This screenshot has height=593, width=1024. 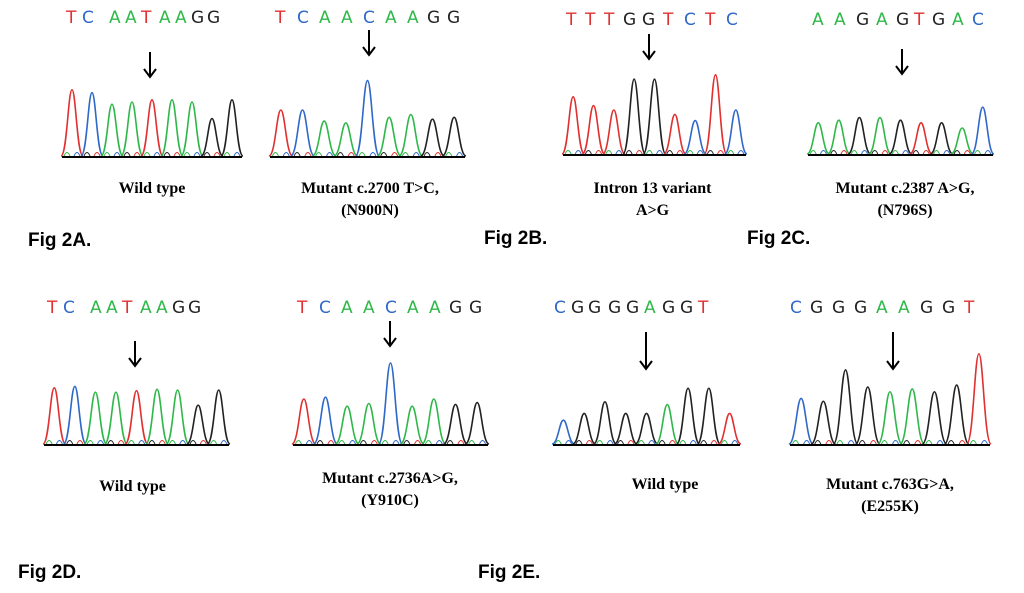 What do you see at coordinates (890, 496) in the screenshot?
I see `caption-2E-mut: Mutant c.763G>A, (E255K)` at bounding box center [890, 496].